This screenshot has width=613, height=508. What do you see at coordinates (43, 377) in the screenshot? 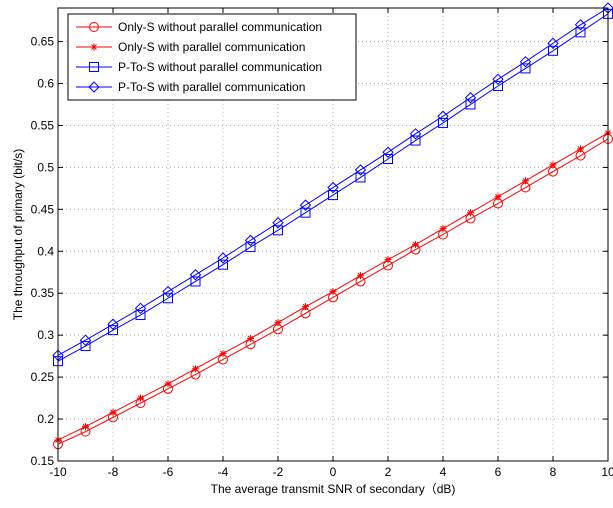
I see `y-tick-label: 0.25` at bounding box center [43, 377].